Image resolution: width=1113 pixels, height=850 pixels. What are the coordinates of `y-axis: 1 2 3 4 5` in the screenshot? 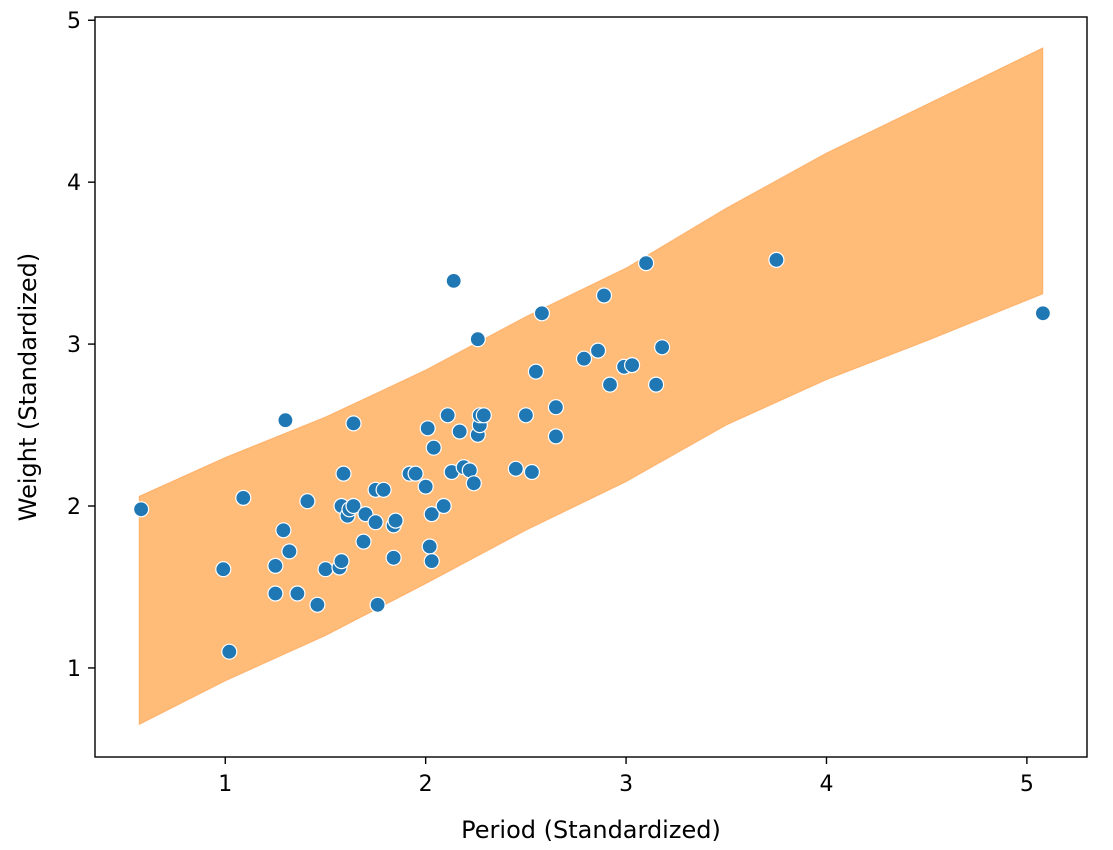 It's located at (81, 345).